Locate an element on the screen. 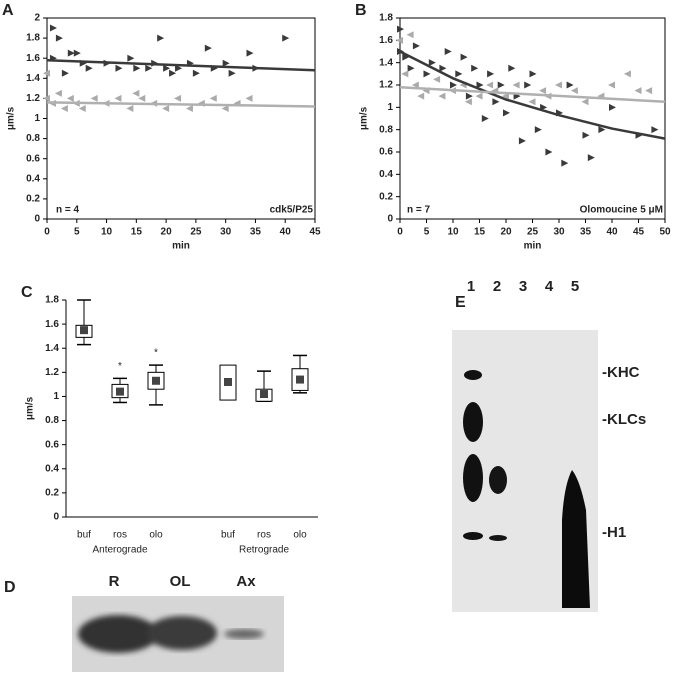  lane-label: 4 is located at coordinates (549, 286).